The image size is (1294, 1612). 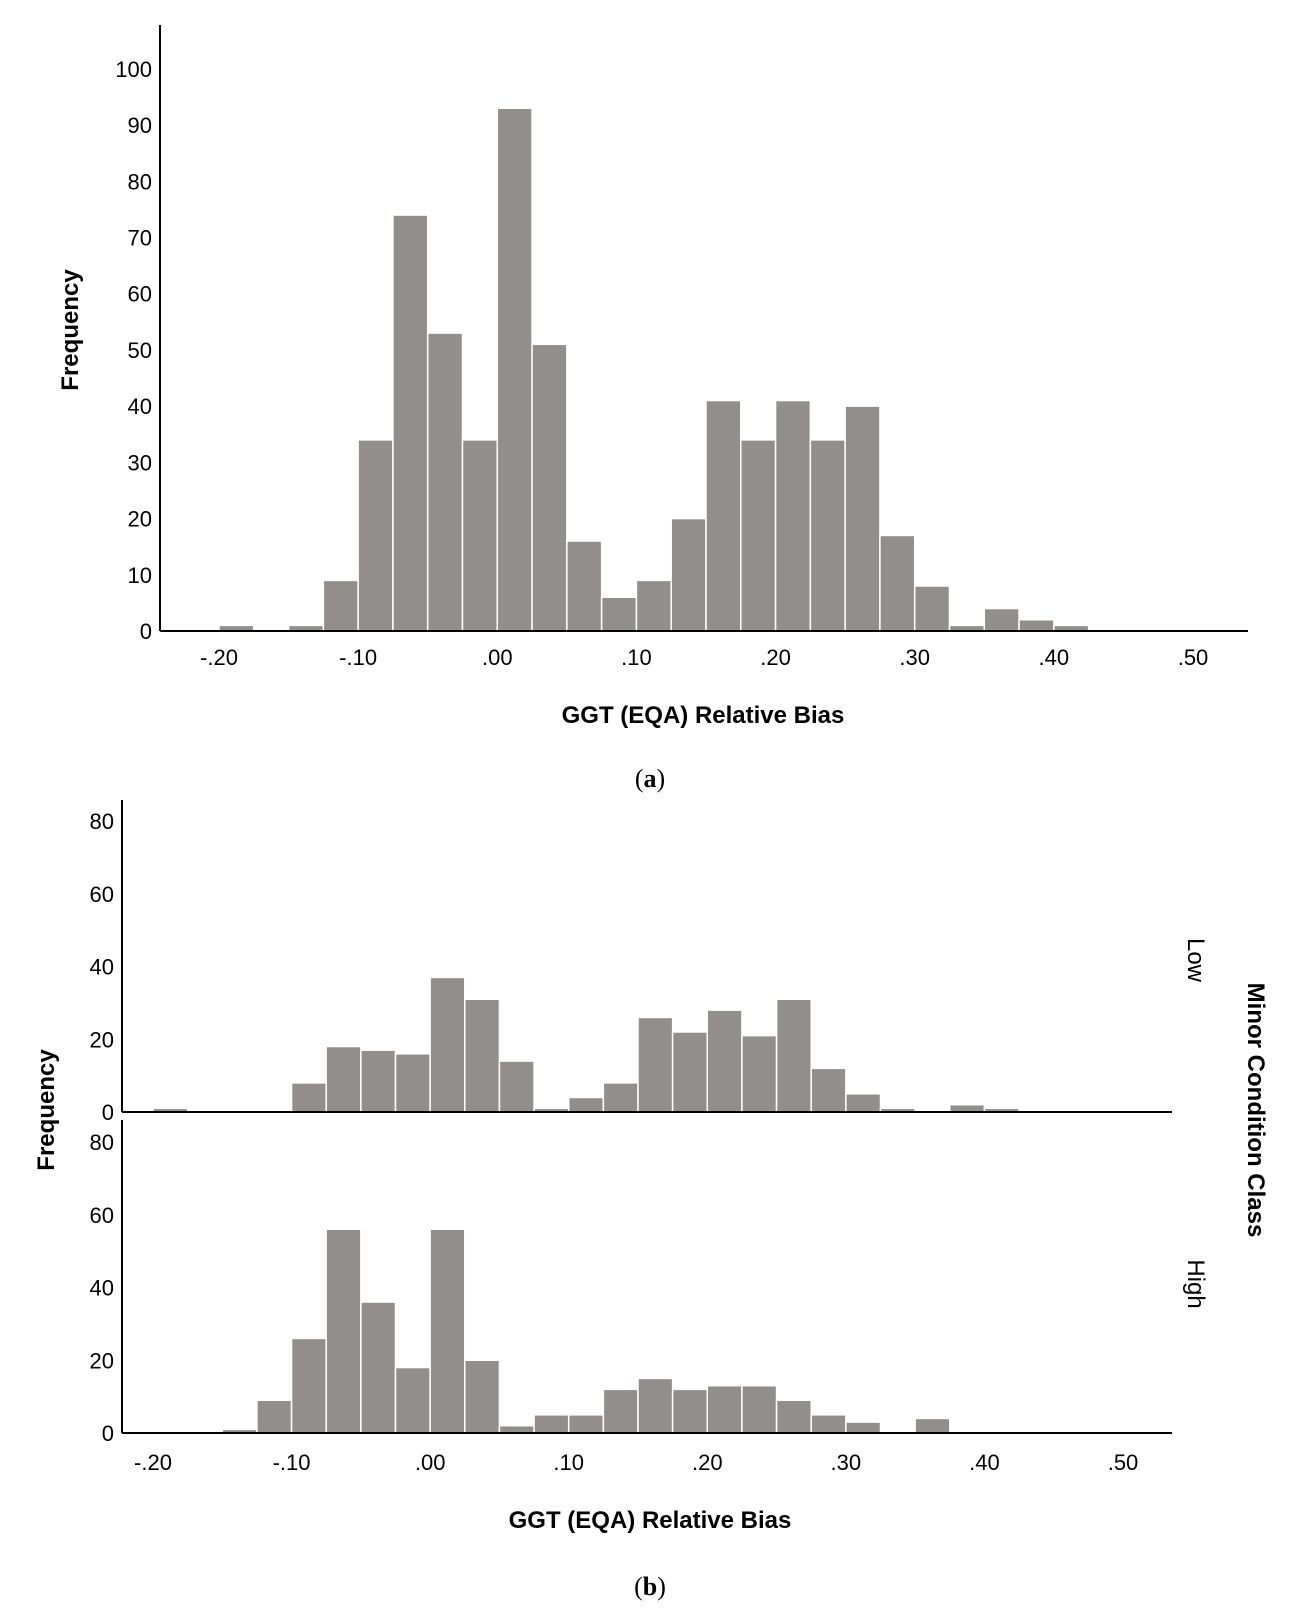 What do you see at coordinates (292, 1462) in the screenshot?
I see `b-x-tick-1: -.10` at bounding box center [292, 1462].